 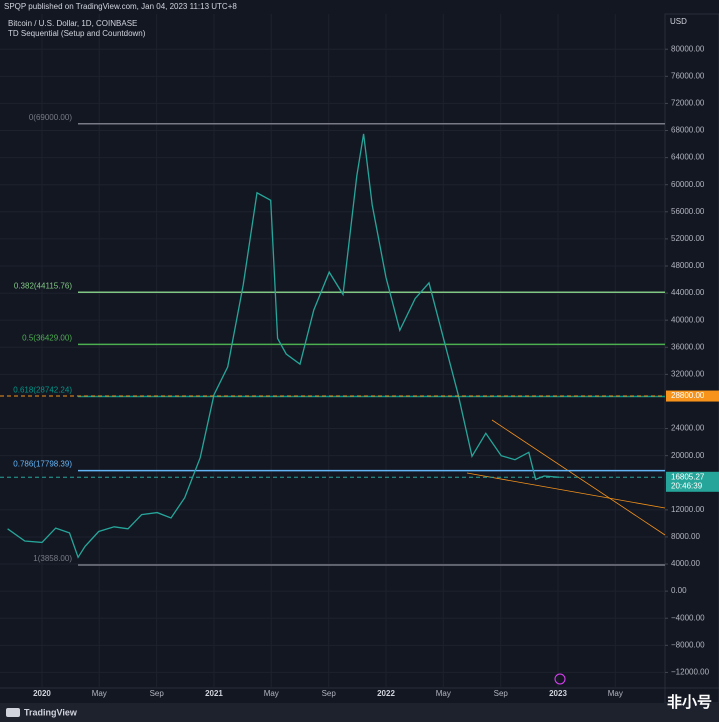 I want to click on footer-bar, so click(x=359, y=712).